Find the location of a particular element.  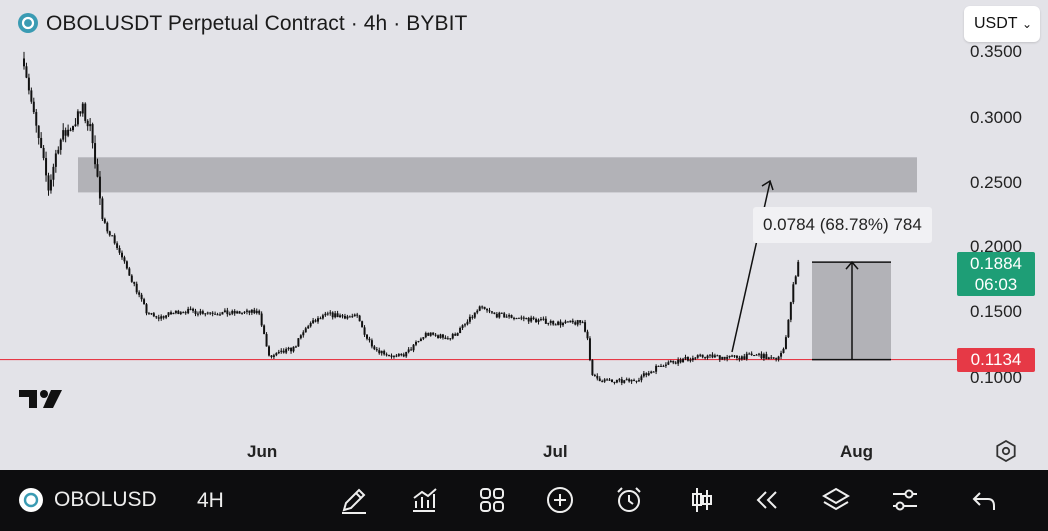

toolbar-symbol: OBOLUSD is located at coordinates (105, 499).